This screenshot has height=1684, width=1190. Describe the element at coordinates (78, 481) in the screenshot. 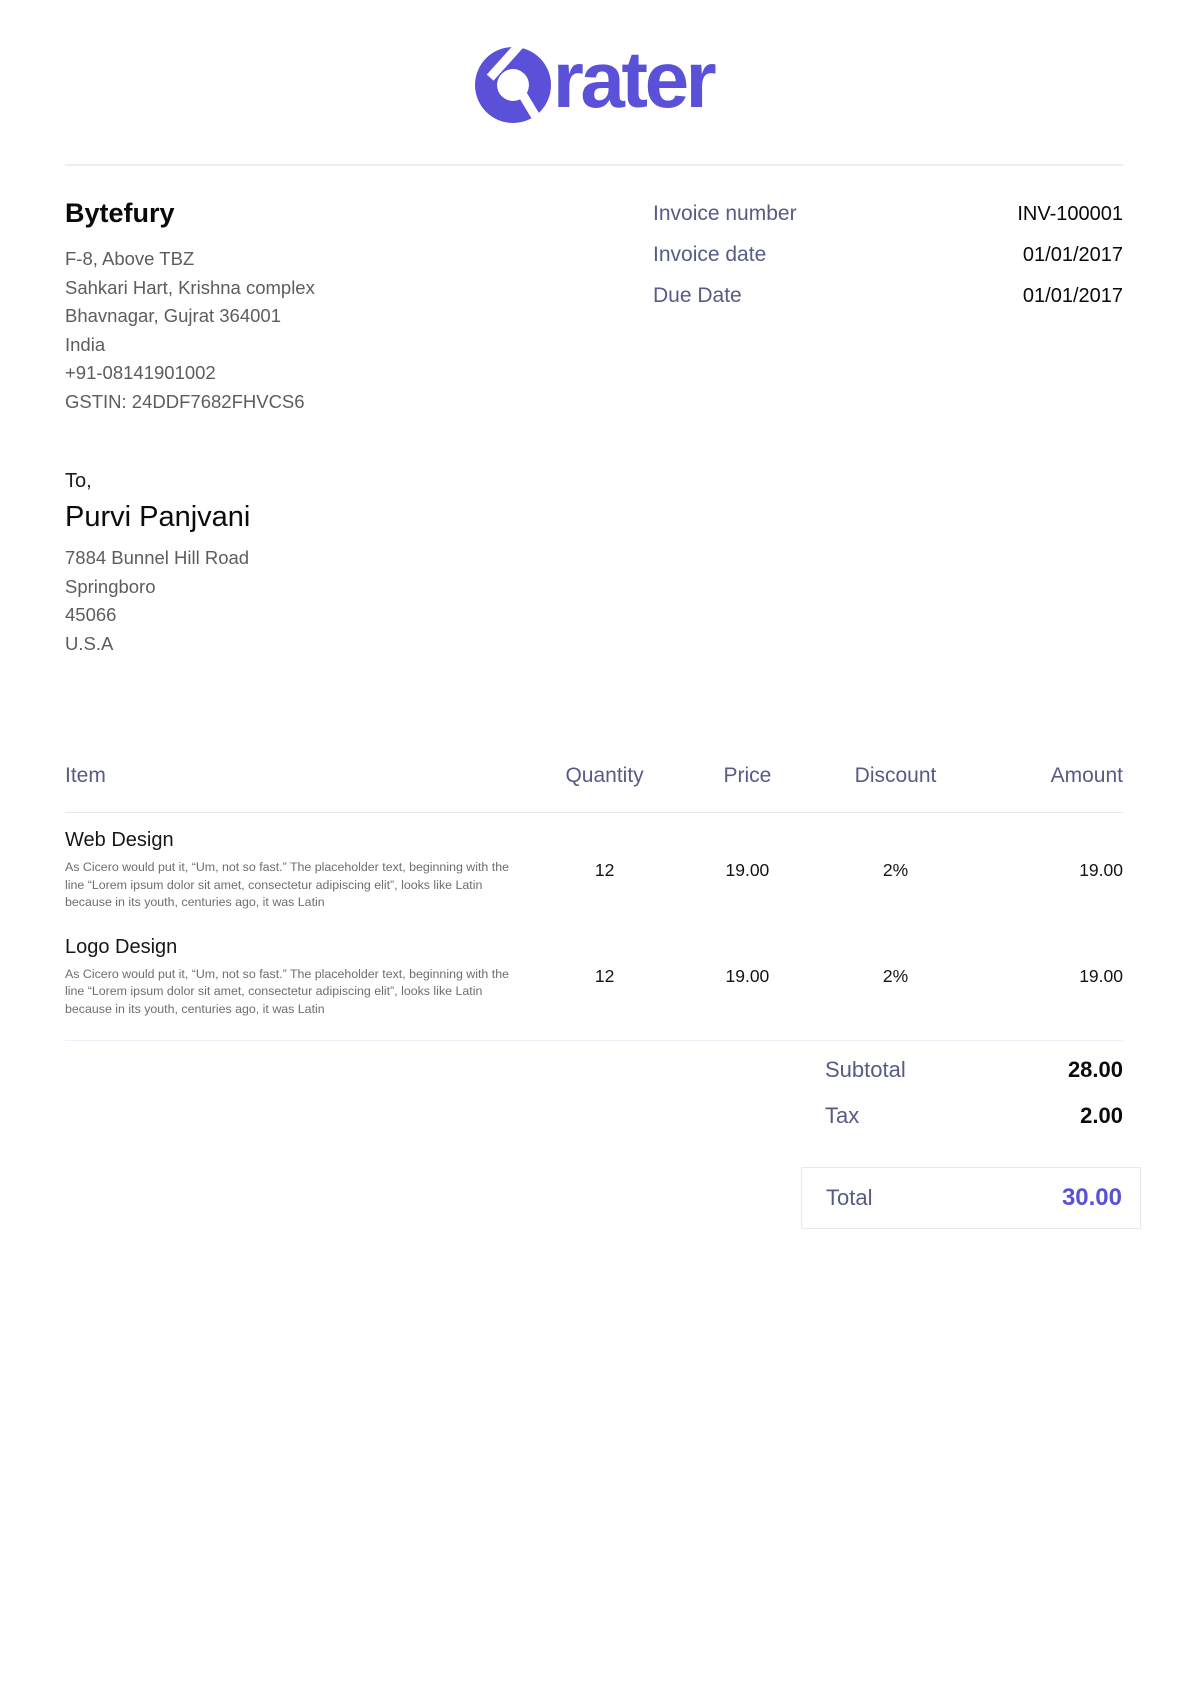

I see `bill-to-prefix: To,` at that location.